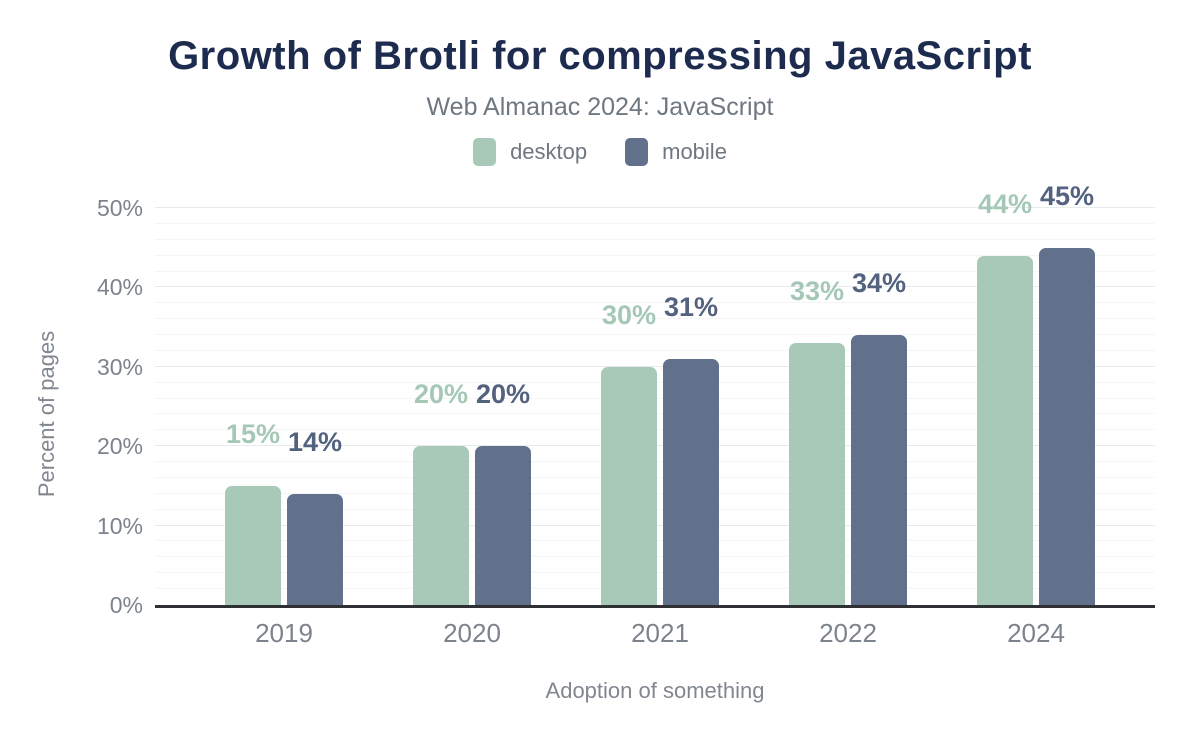 This screenshot has height=742, width=1200. Describe the element at coordinates (600, 152) in the screenshot. I see `legend: desktop mobile` at that location.